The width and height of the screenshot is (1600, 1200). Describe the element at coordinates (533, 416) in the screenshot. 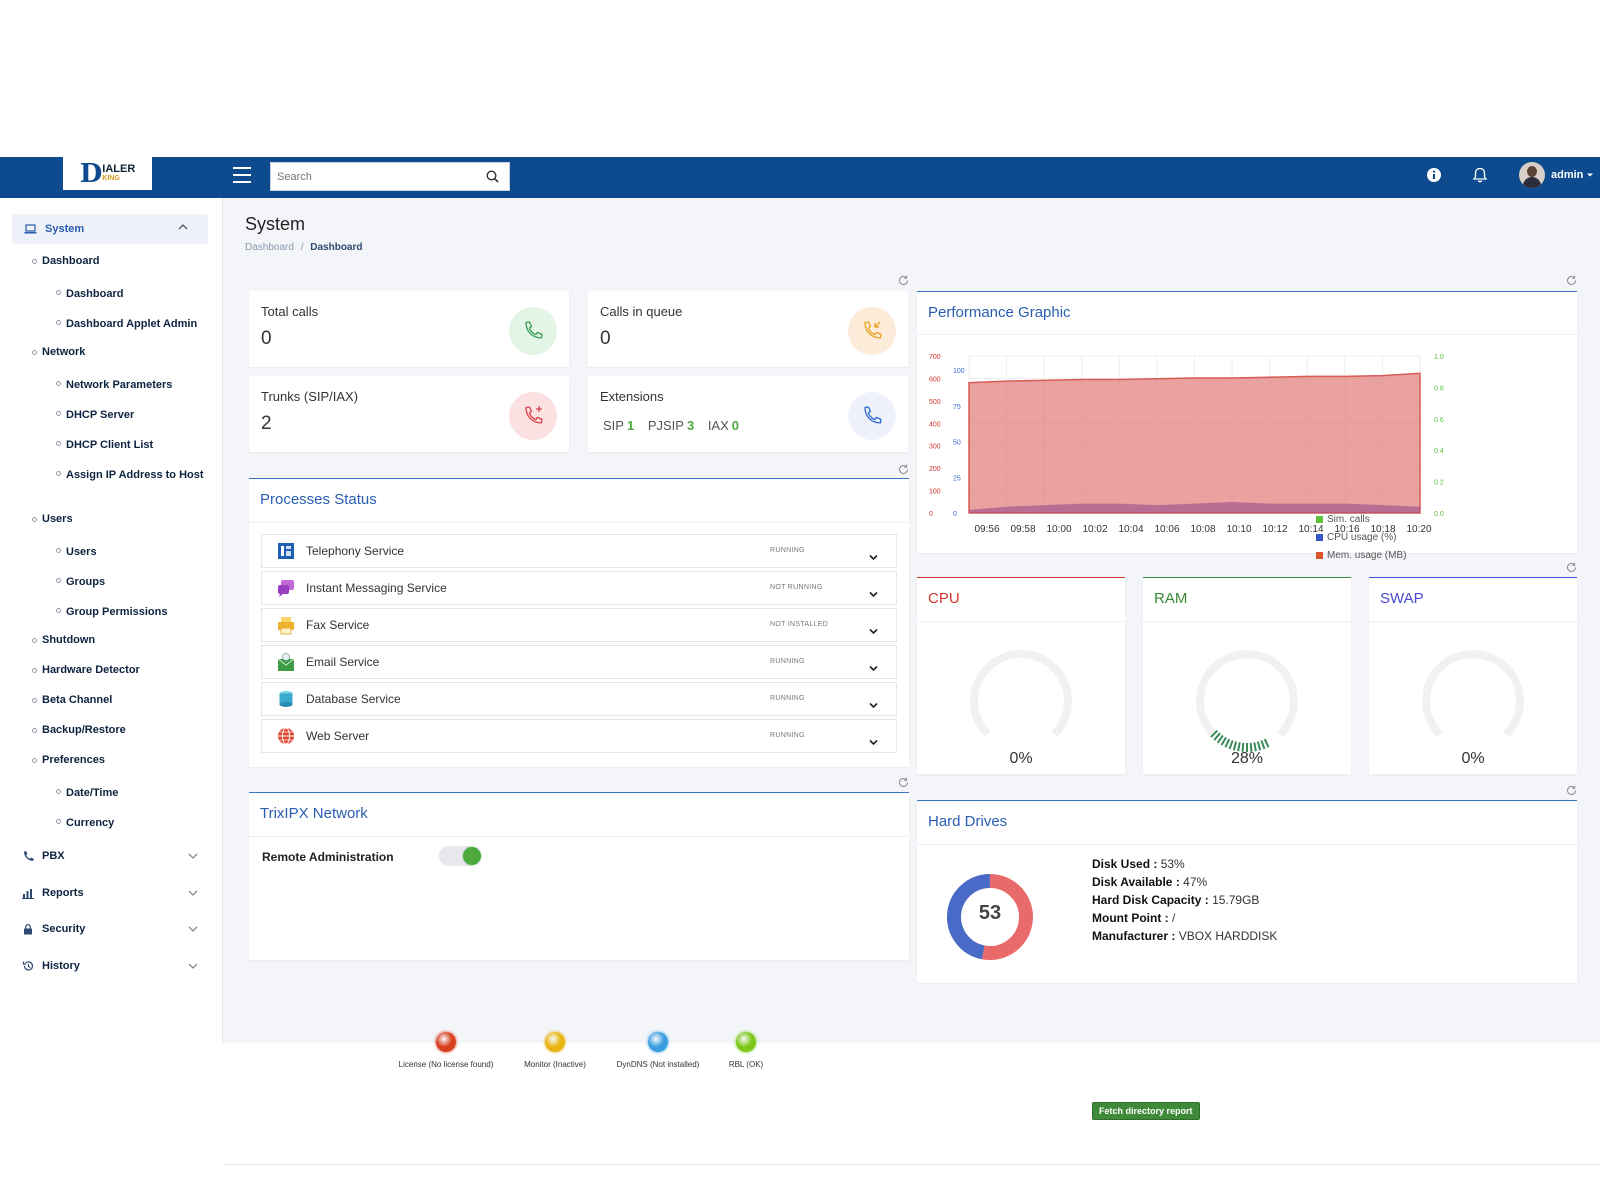

I see `phone-plus-icon` at that location.